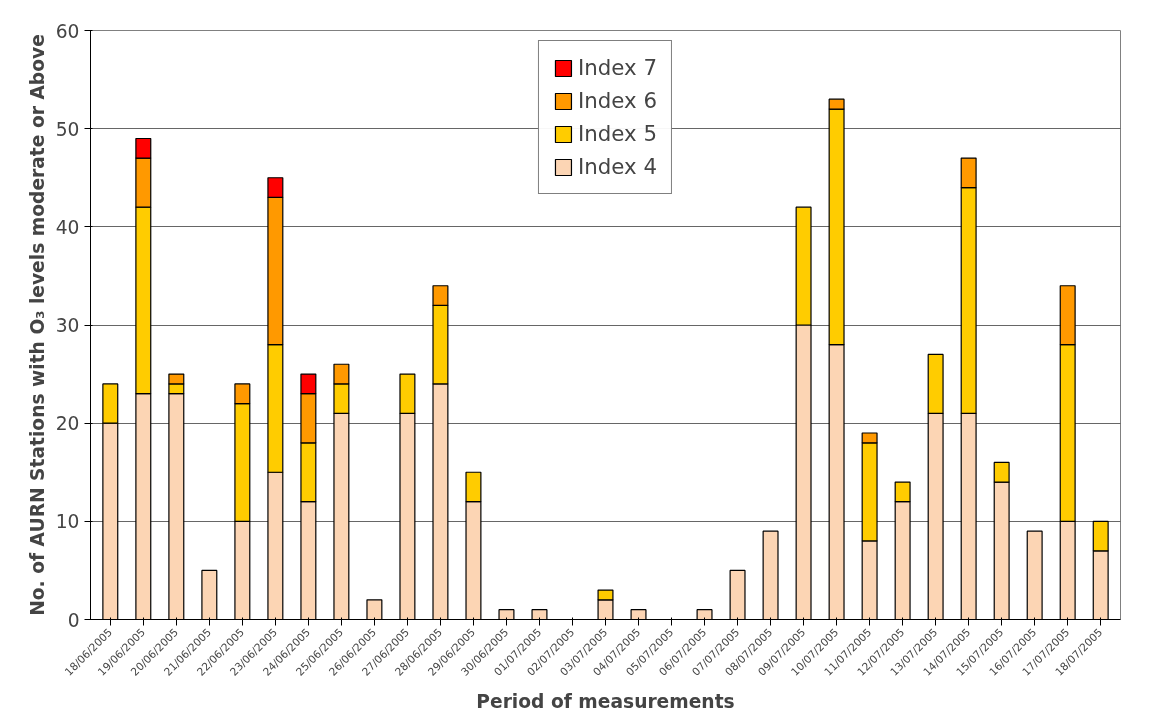 This screenshot has width=1165, height=720. Describe the element at coordinates (67, 129) in the screenshot. I see `y-tick-label: 50` at that location.